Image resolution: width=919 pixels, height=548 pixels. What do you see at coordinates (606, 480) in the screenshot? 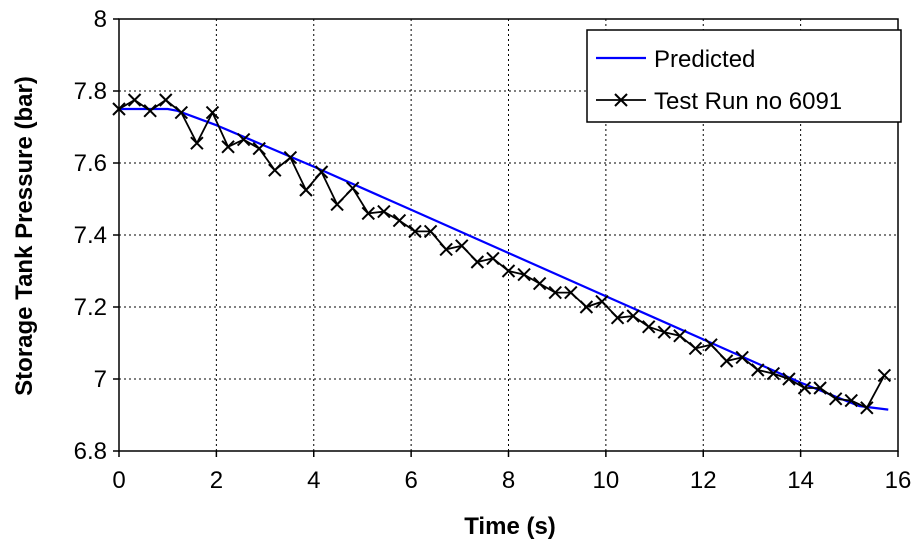
I see `x-tick-label: 10` at bounding box center [606, 480].